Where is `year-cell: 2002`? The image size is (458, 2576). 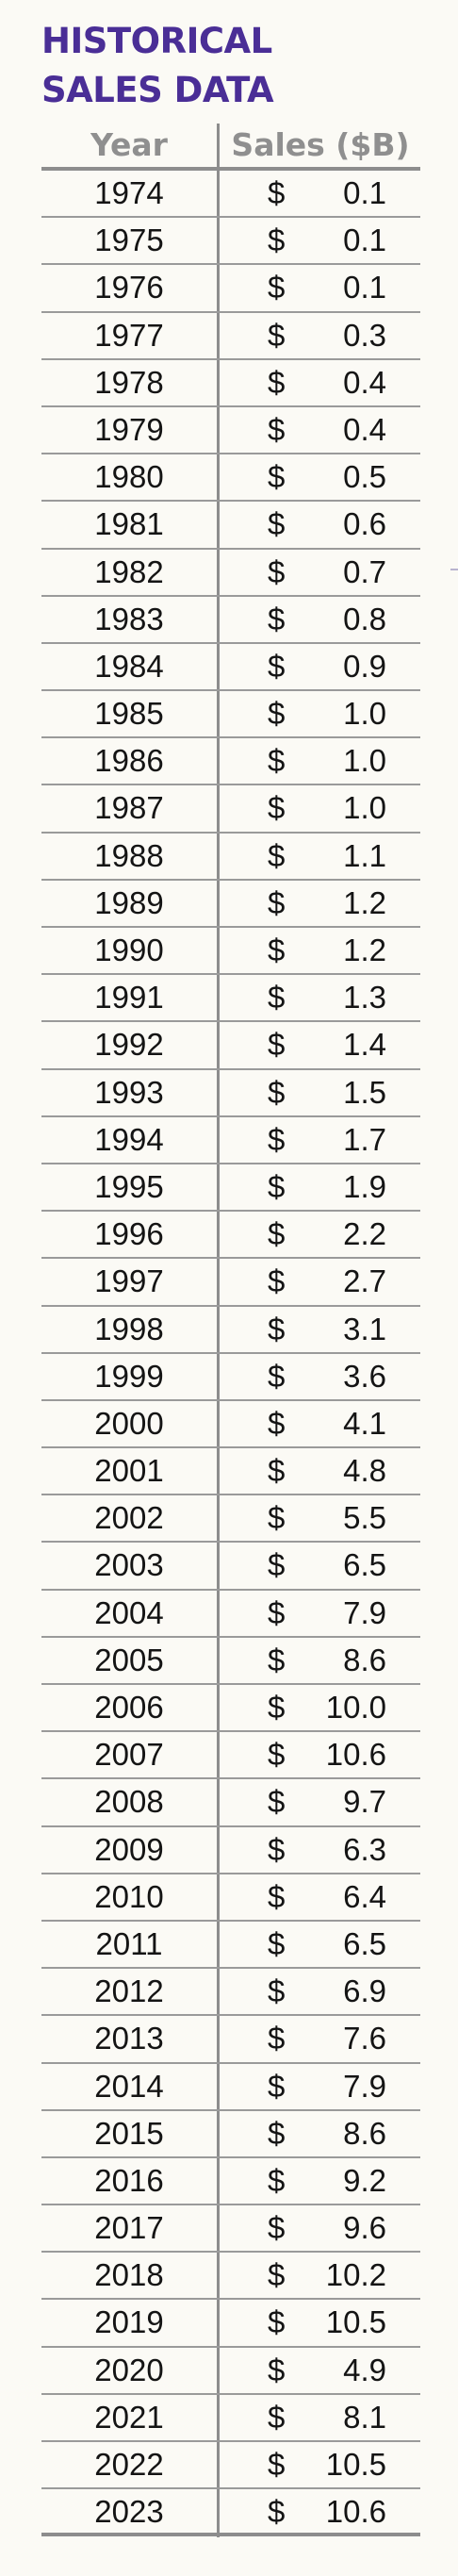 year-cell: 2002 is located at coordinates (129, 1518).